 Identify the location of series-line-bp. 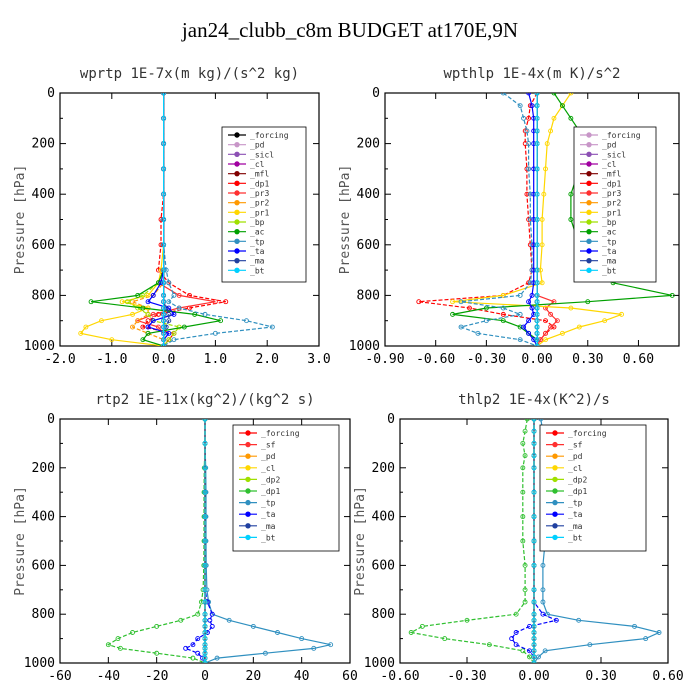
(153, 219).